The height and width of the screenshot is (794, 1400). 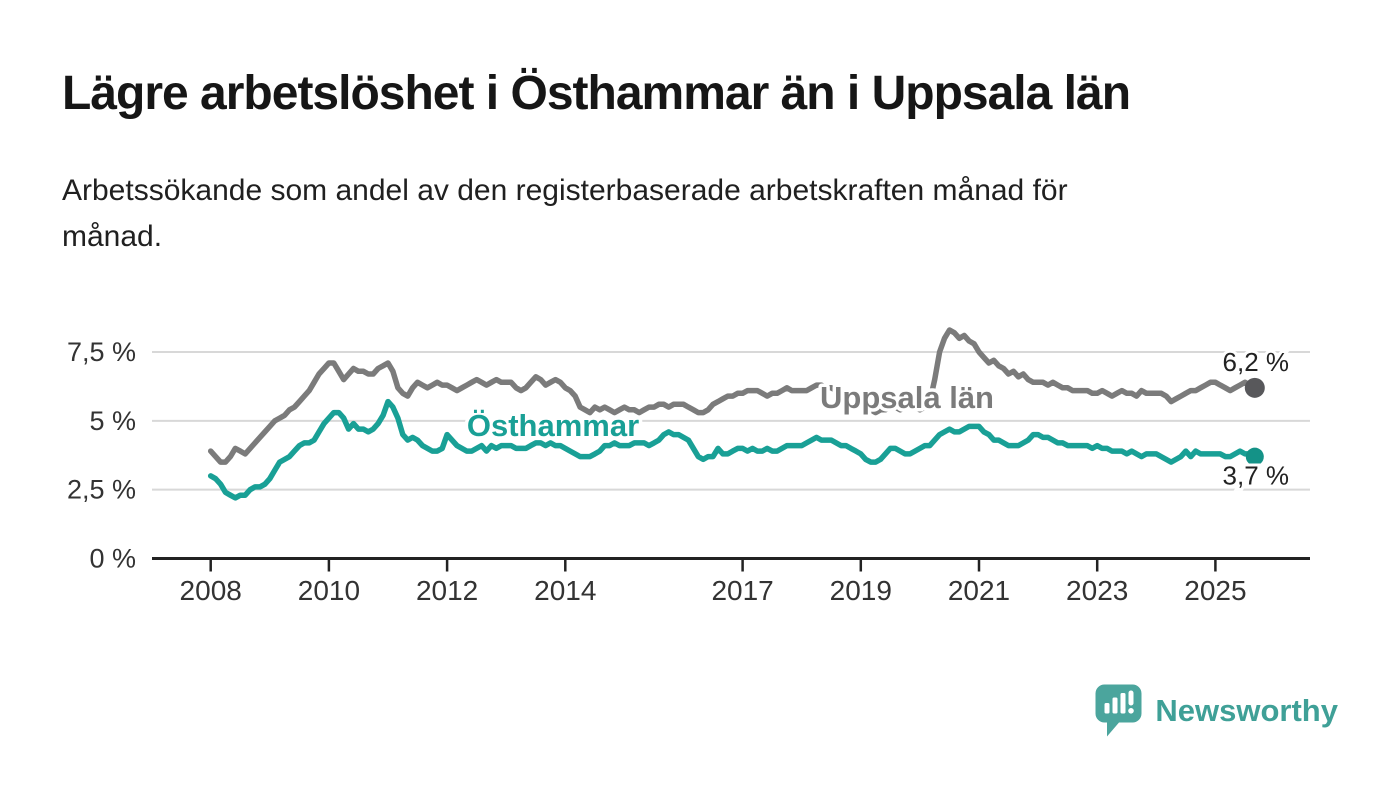 I want to click on newsworthy-logo-icon, so click(x=1118, y=710).